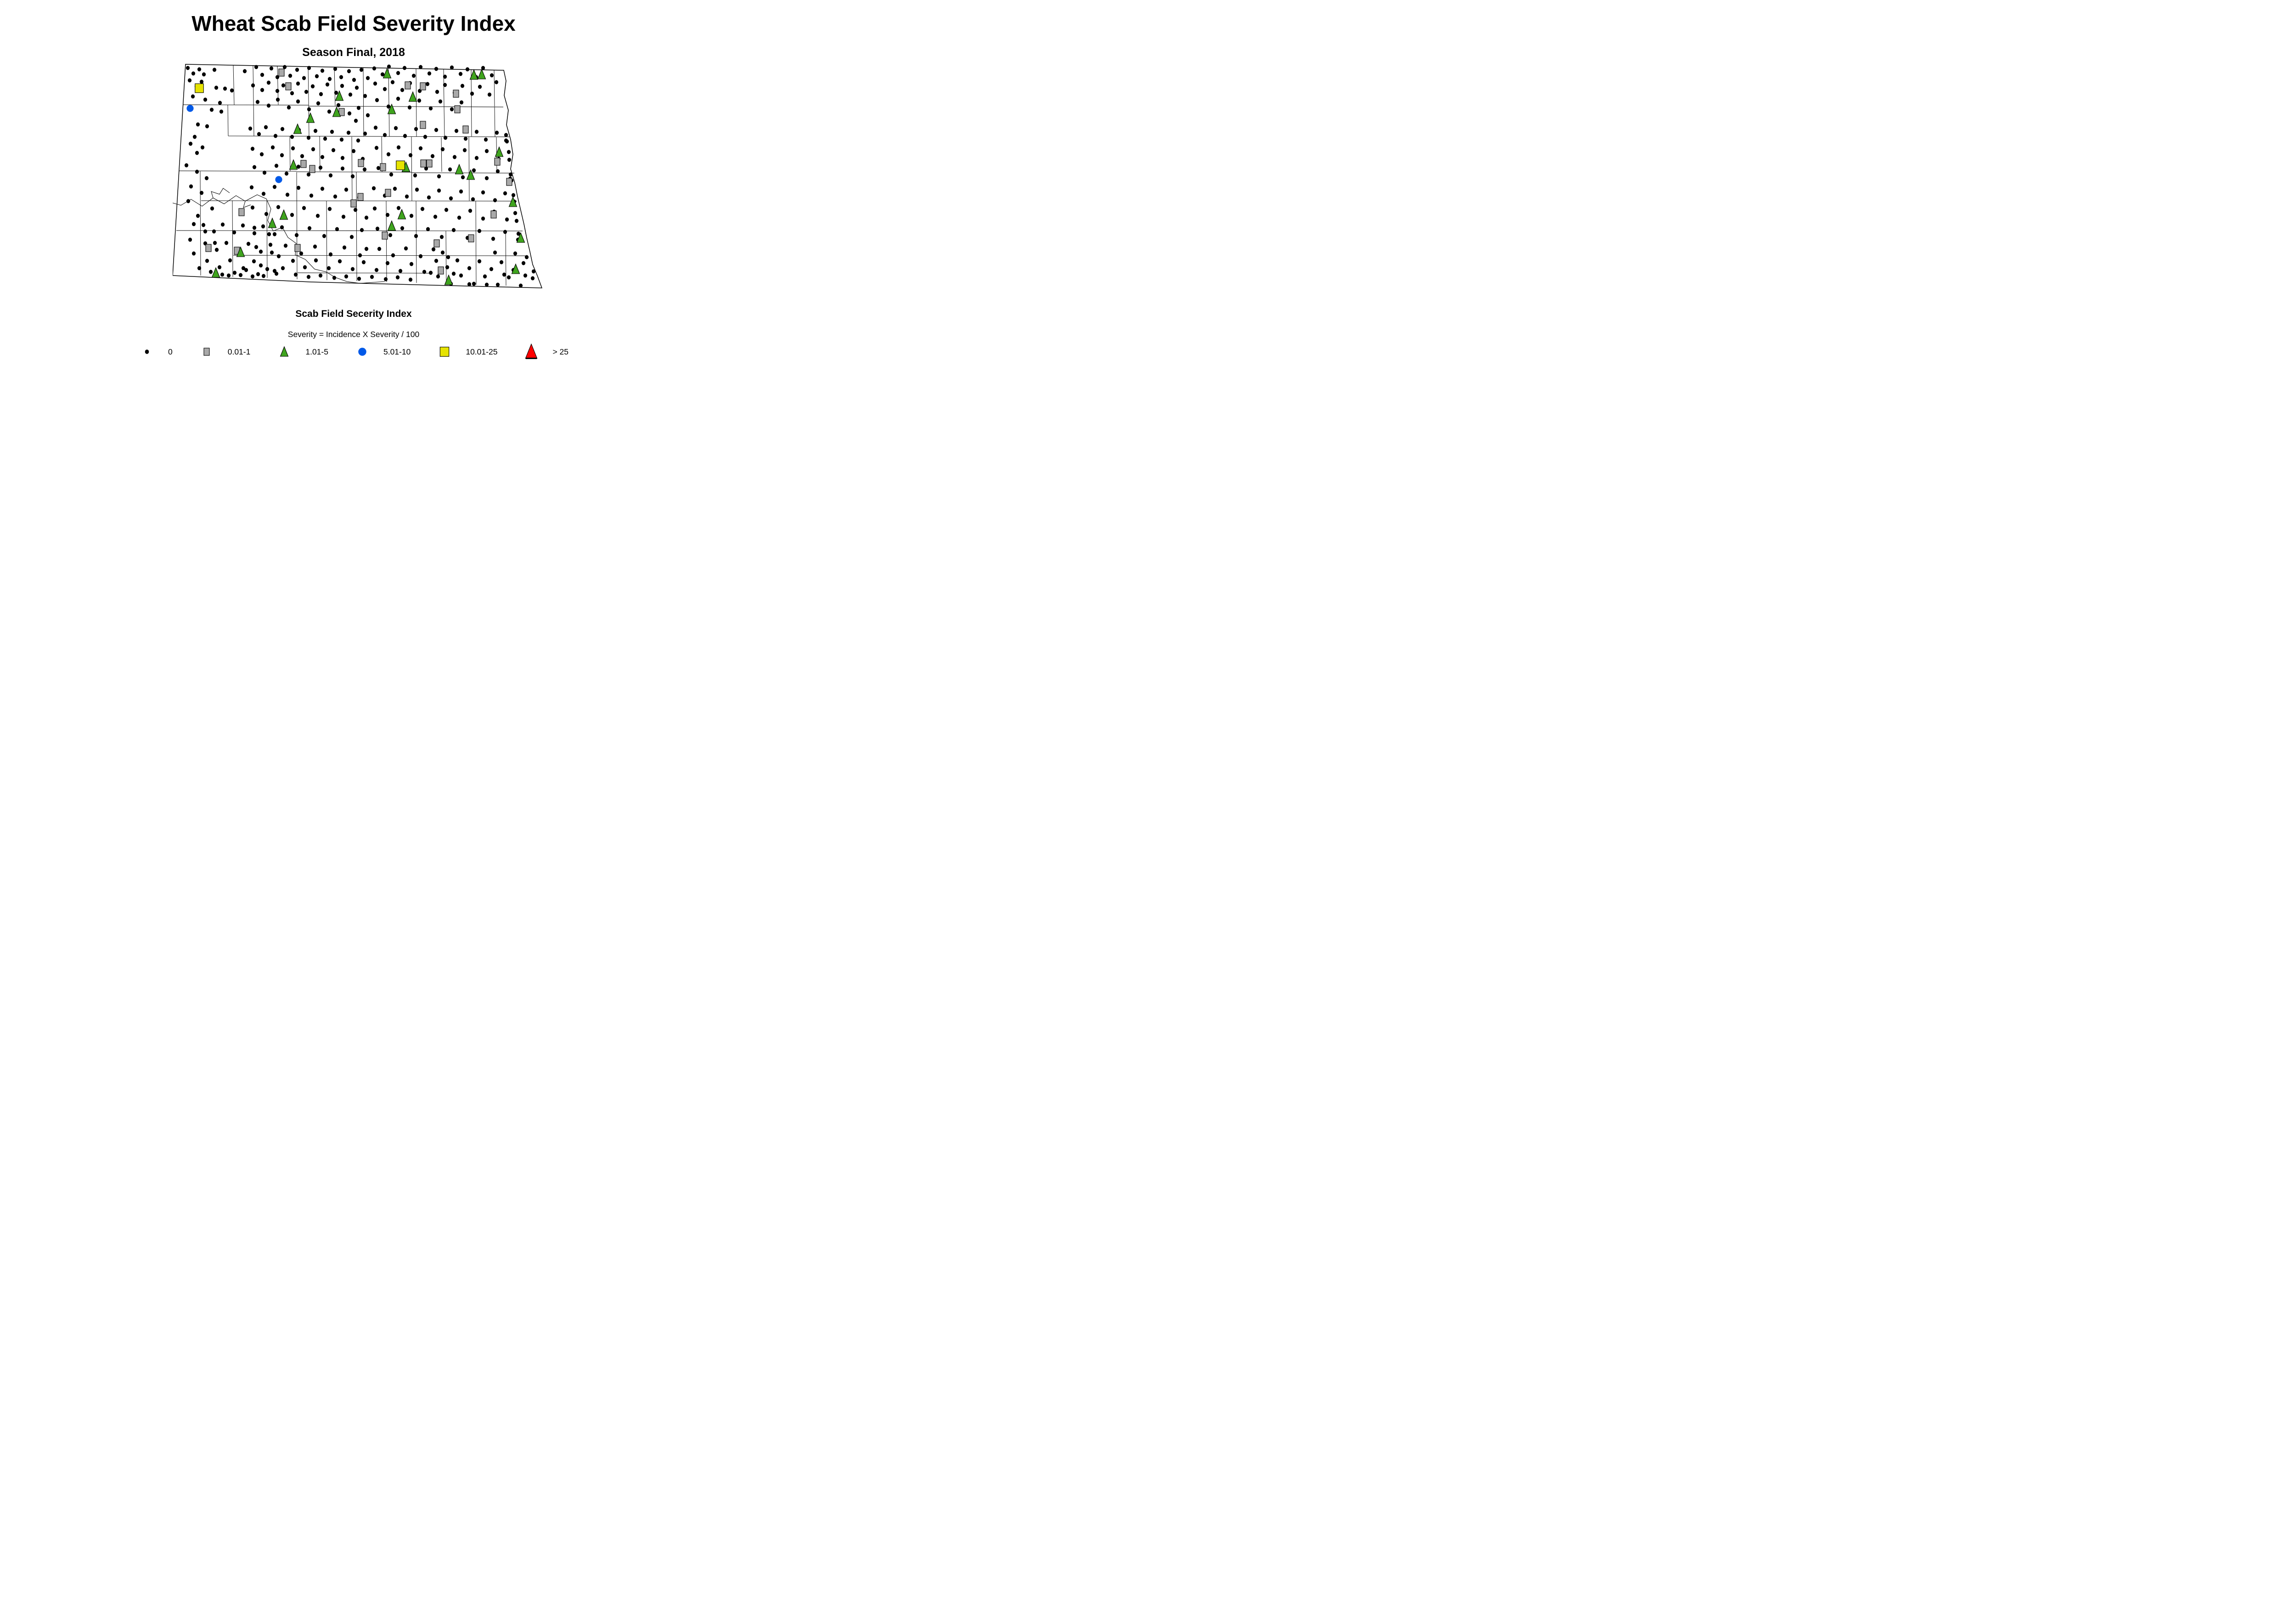 The height and width of the screenshot is (1610, 2296). Describe the element at coordinates (362, 351) in the screenshot. I see `legend-blue-circle-icon` at that location.